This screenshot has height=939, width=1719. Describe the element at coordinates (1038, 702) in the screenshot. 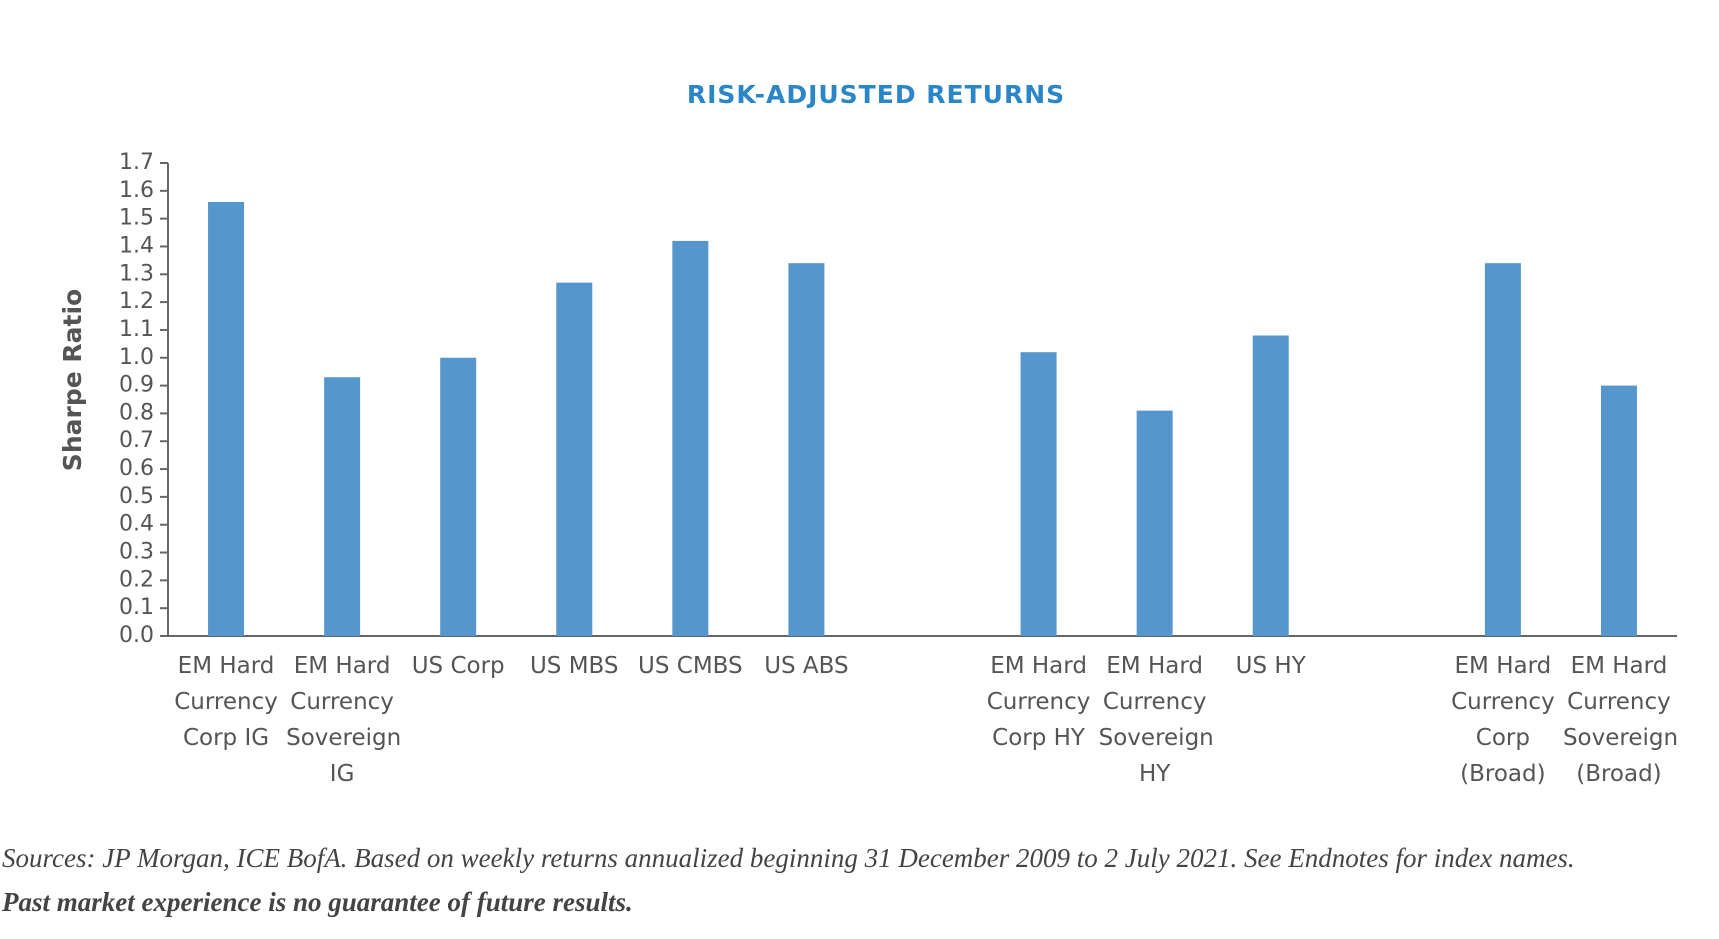

I see `x-tick-label: EM Hard Currency Corp HY` at that location.